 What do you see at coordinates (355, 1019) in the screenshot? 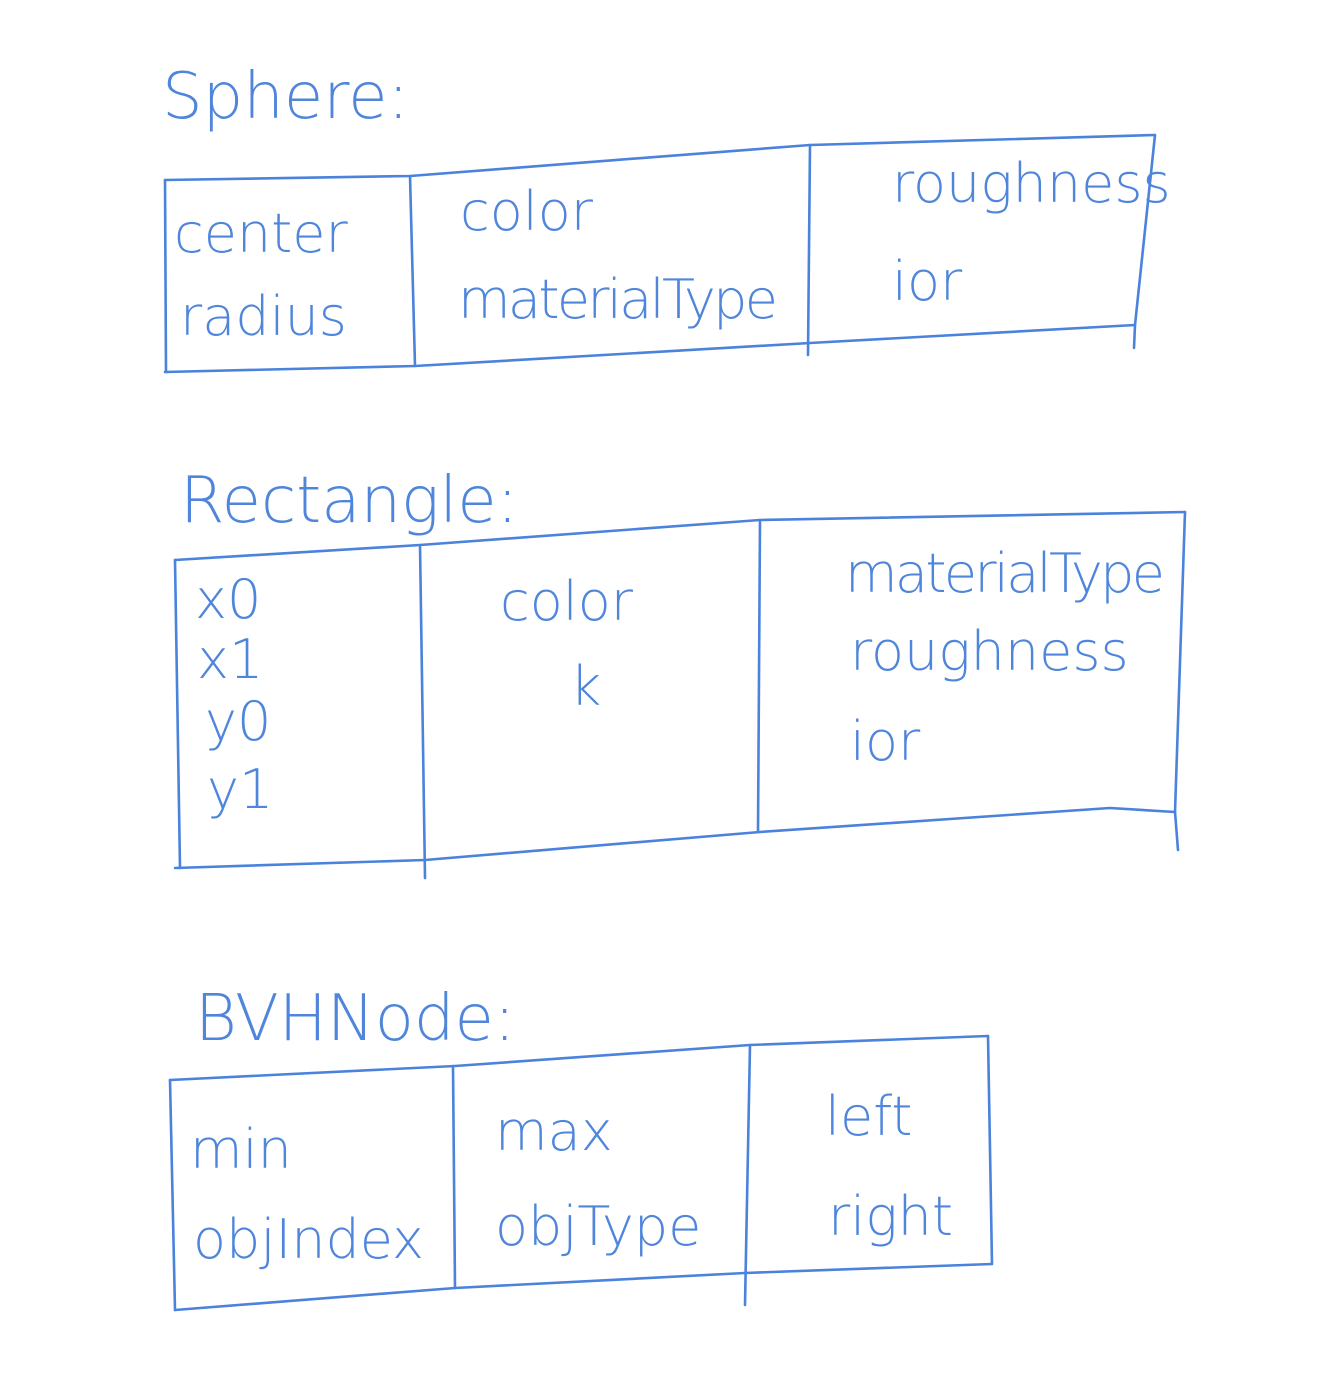
I see `bvhnode-title: BVHNode:` at bounding box center [355, 1019].